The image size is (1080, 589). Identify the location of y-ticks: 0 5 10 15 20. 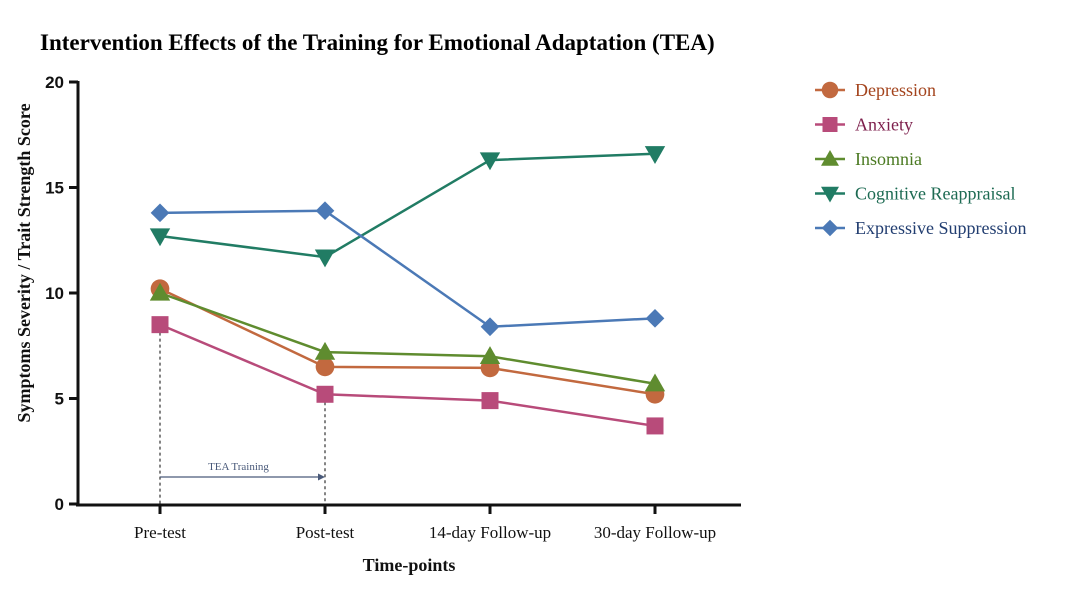
(61, 293).